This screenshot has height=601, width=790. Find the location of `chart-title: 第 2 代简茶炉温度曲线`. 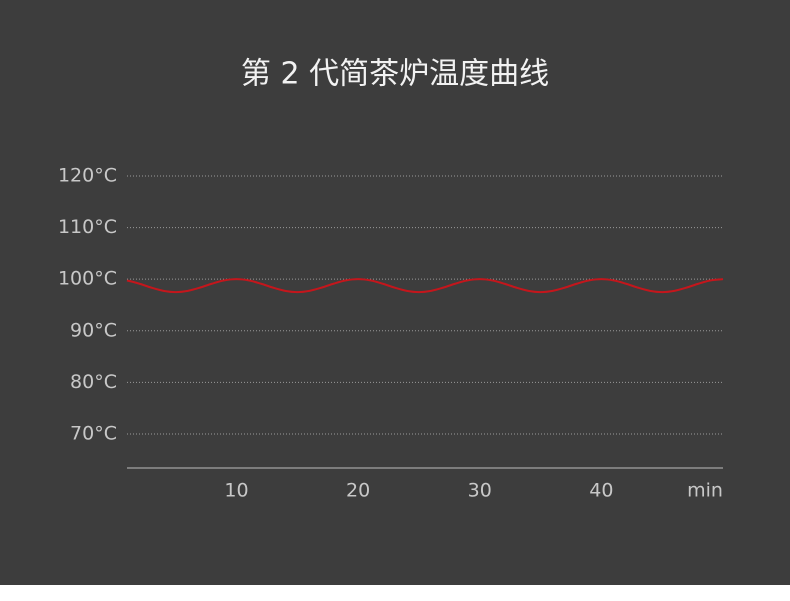

chart-title: 第 2 代简茶炉温度曲线 is located at coordinates (395, 74).